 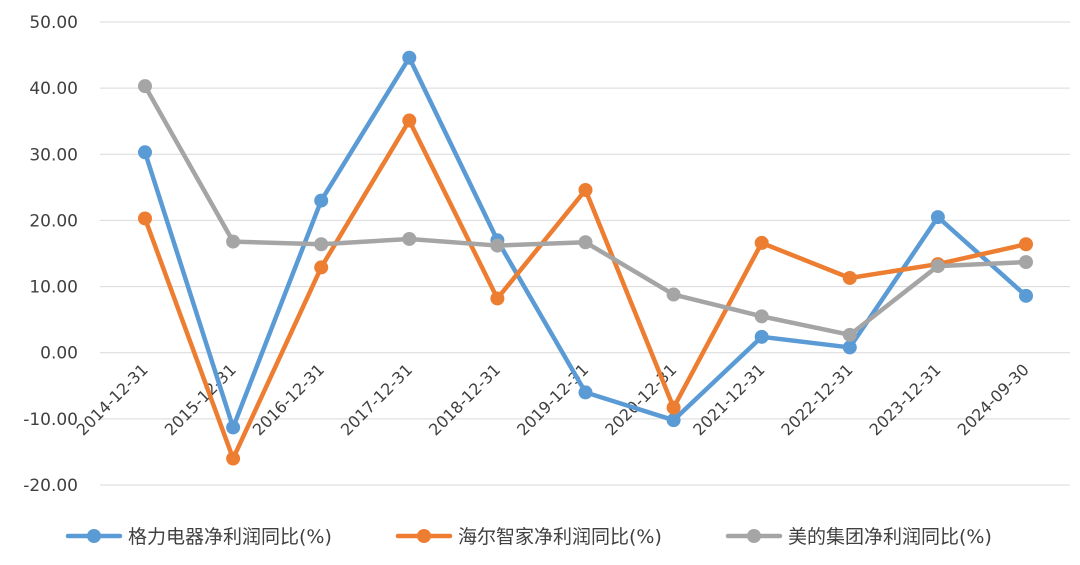 What do you see at coordinates (728, 399) in the screenshot?
I see `x-tick-label: 2021-12-31` at bounding box center [728, 399].